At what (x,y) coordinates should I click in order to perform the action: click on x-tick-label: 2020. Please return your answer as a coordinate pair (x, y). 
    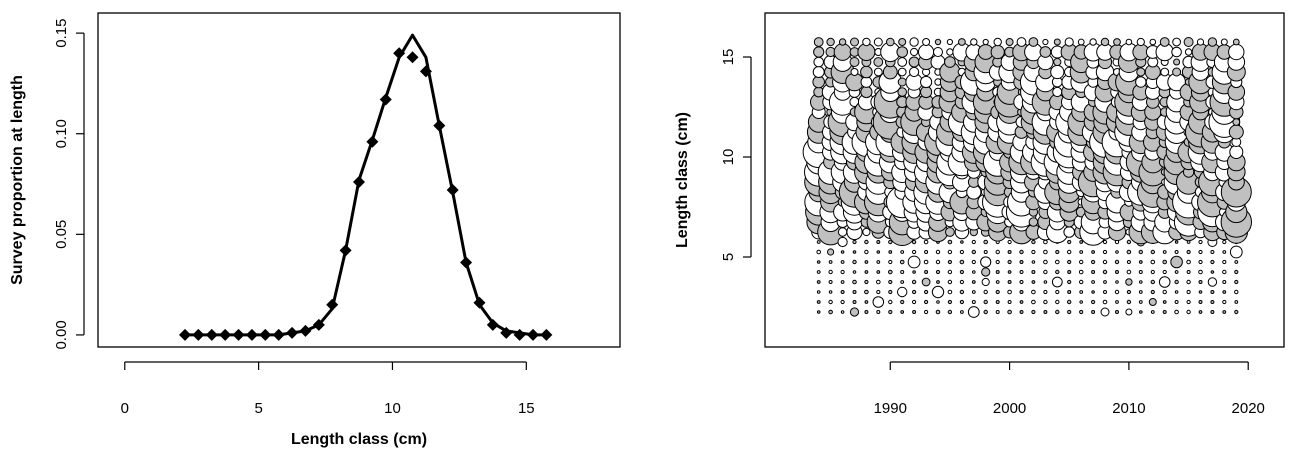
    Looking at the image, I should click on (1248, 408).